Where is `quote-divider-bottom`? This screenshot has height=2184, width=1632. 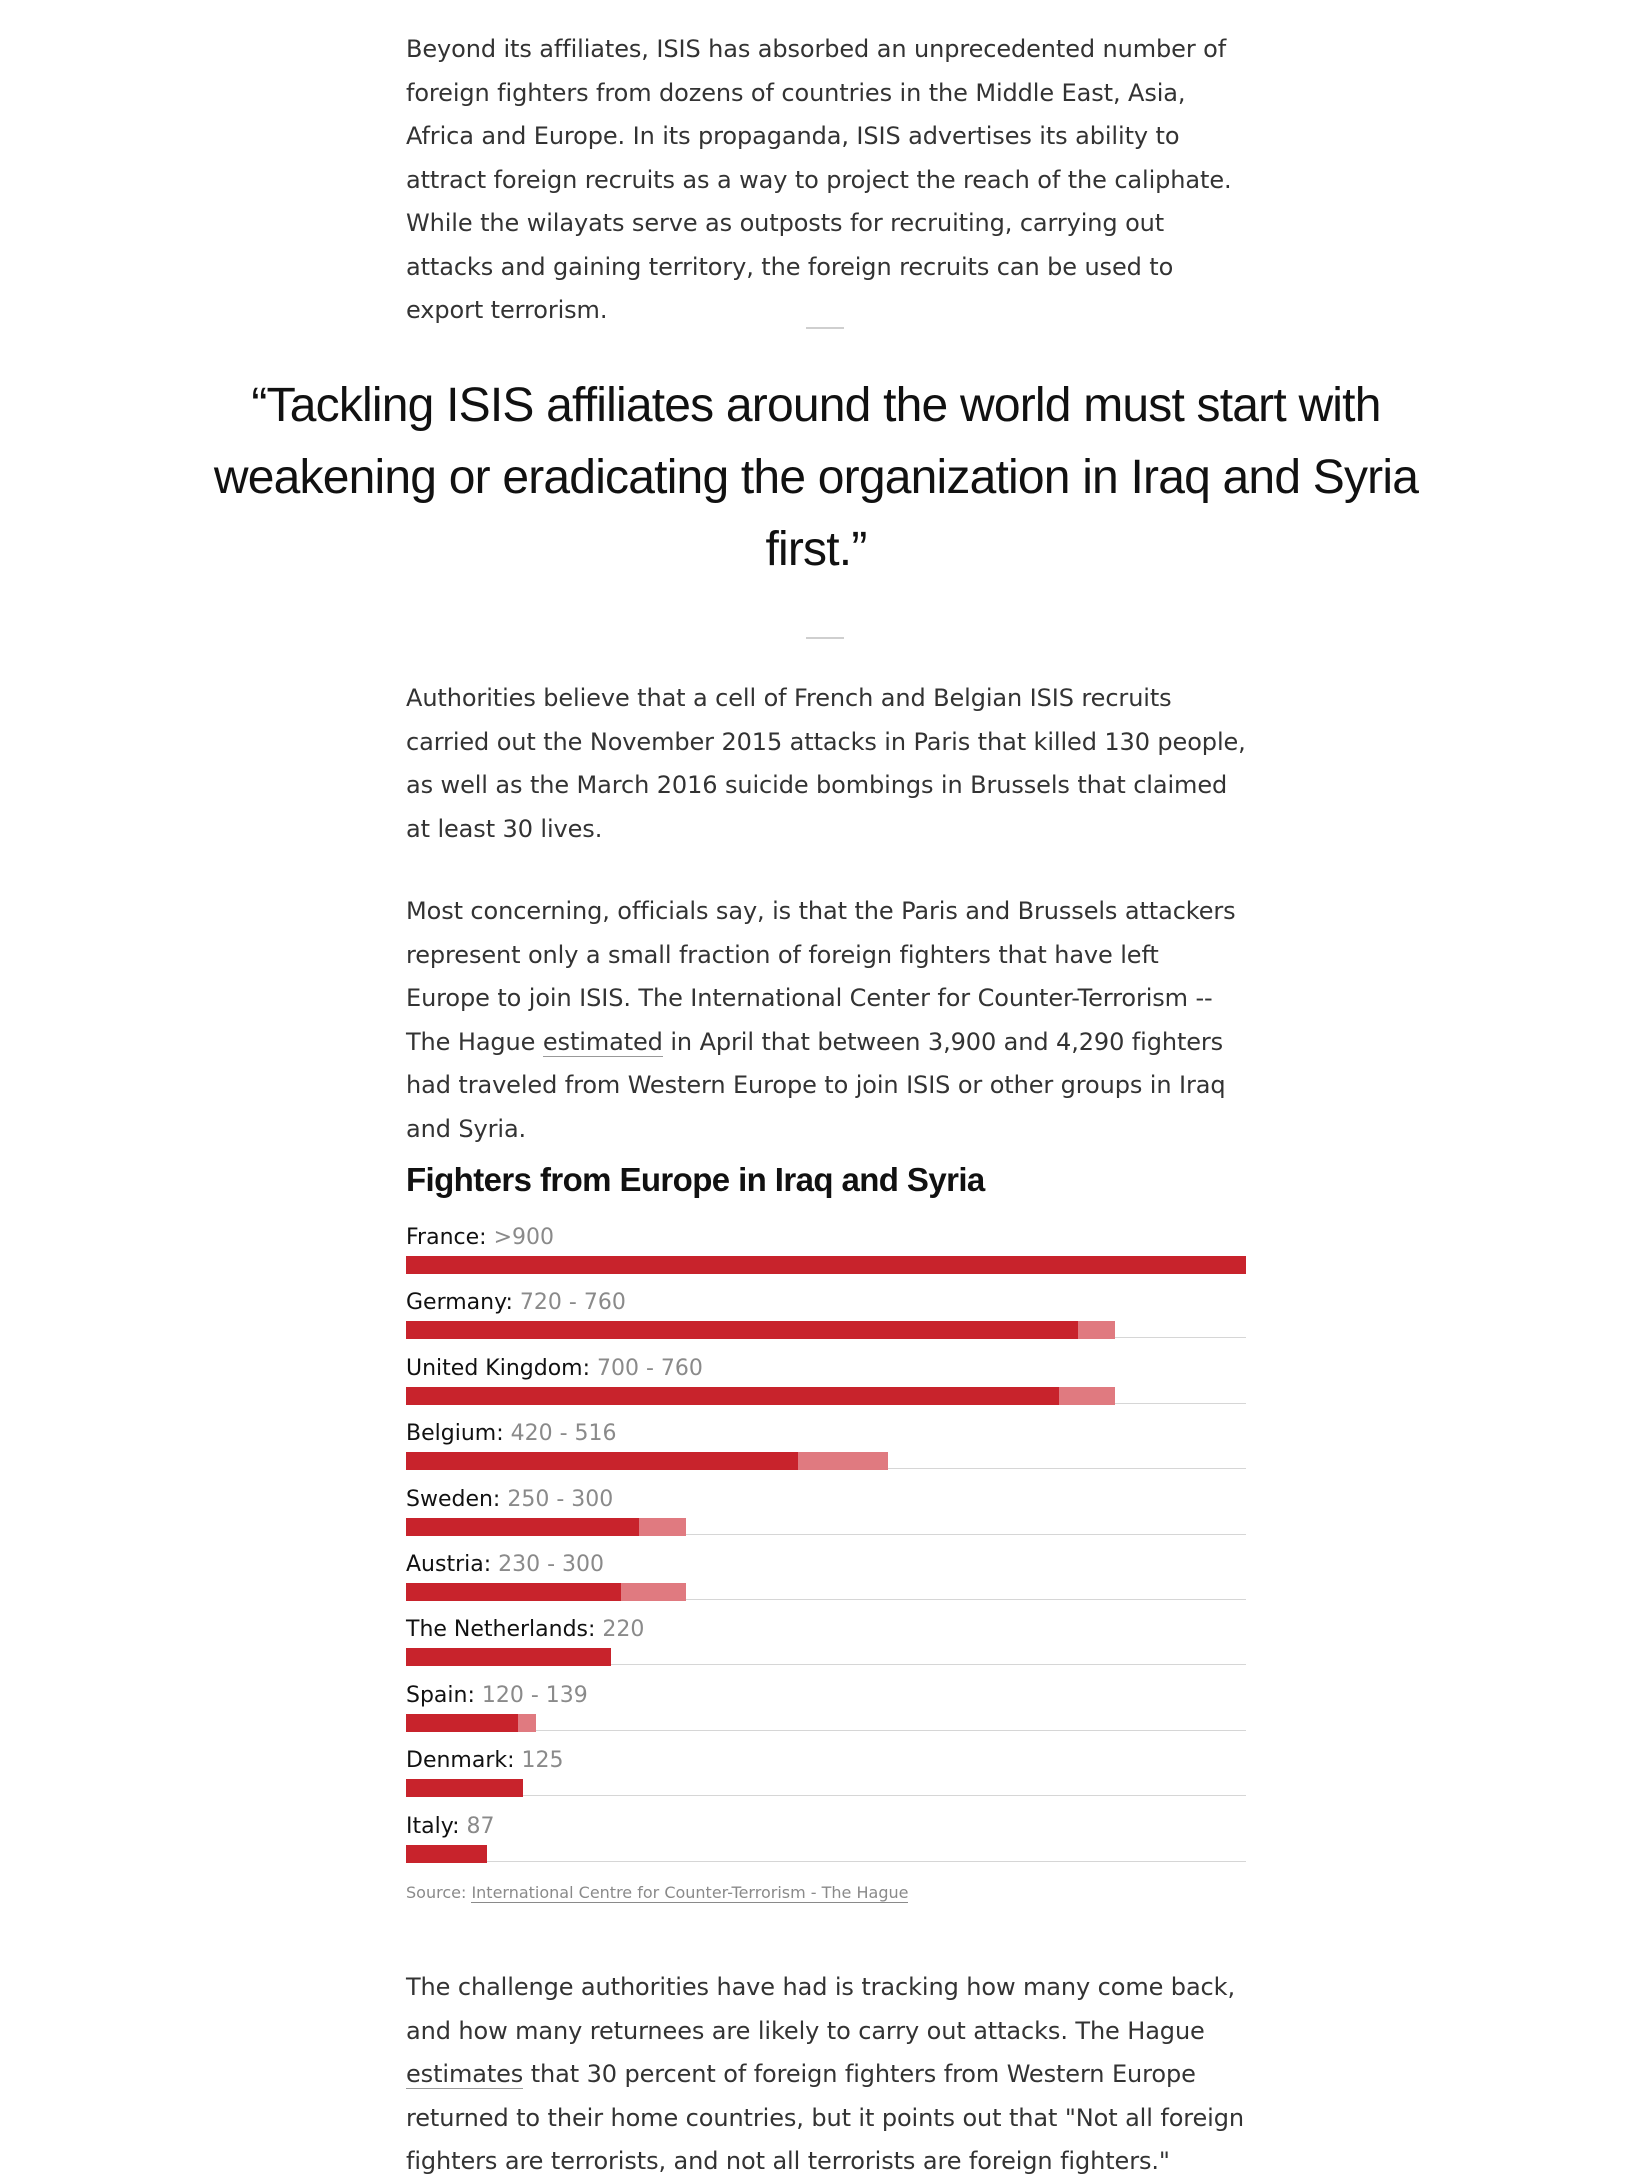 quote-divider-bottom is located at coordinates (825, 638).